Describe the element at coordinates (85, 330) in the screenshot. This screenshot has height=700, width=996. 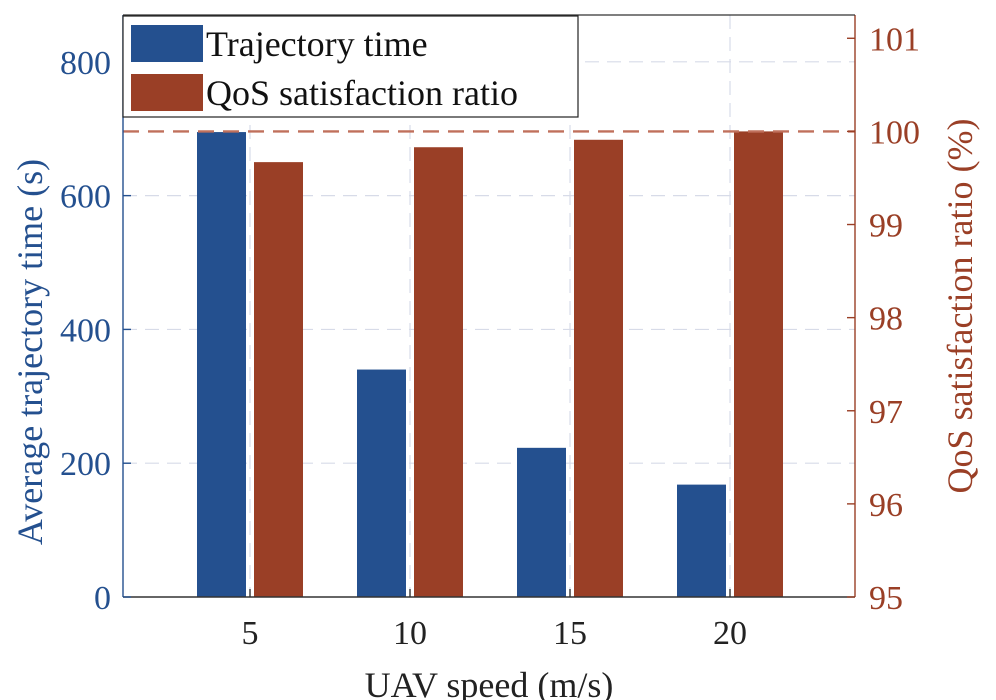
I see `left-y-tick-label: 400` at that location.